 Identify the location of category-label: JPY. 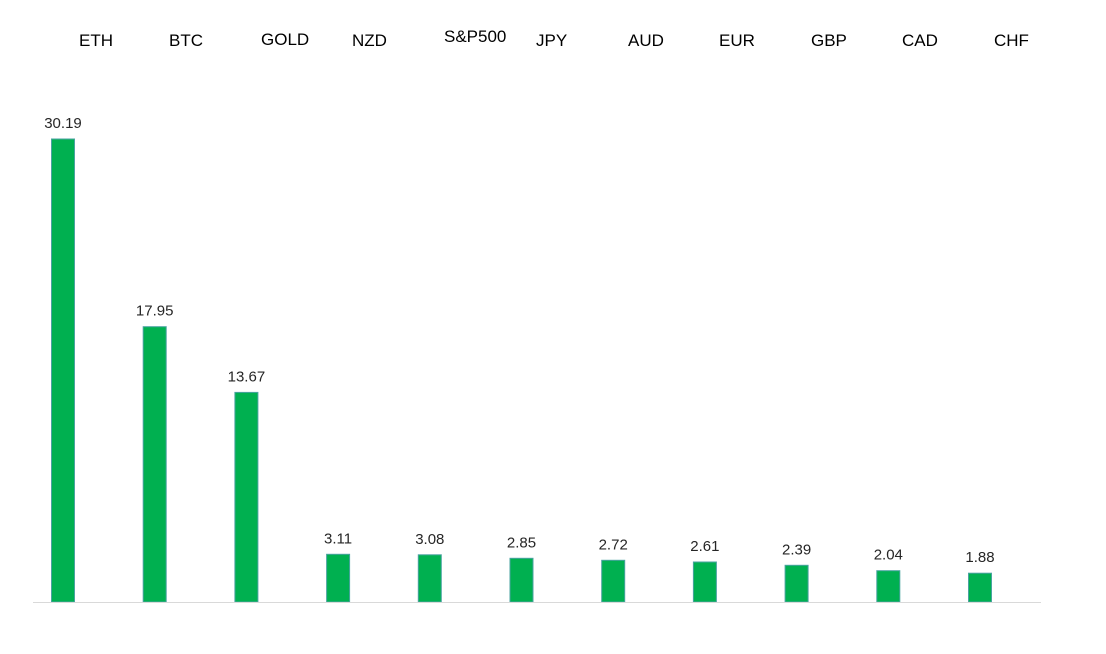
(551, 40).